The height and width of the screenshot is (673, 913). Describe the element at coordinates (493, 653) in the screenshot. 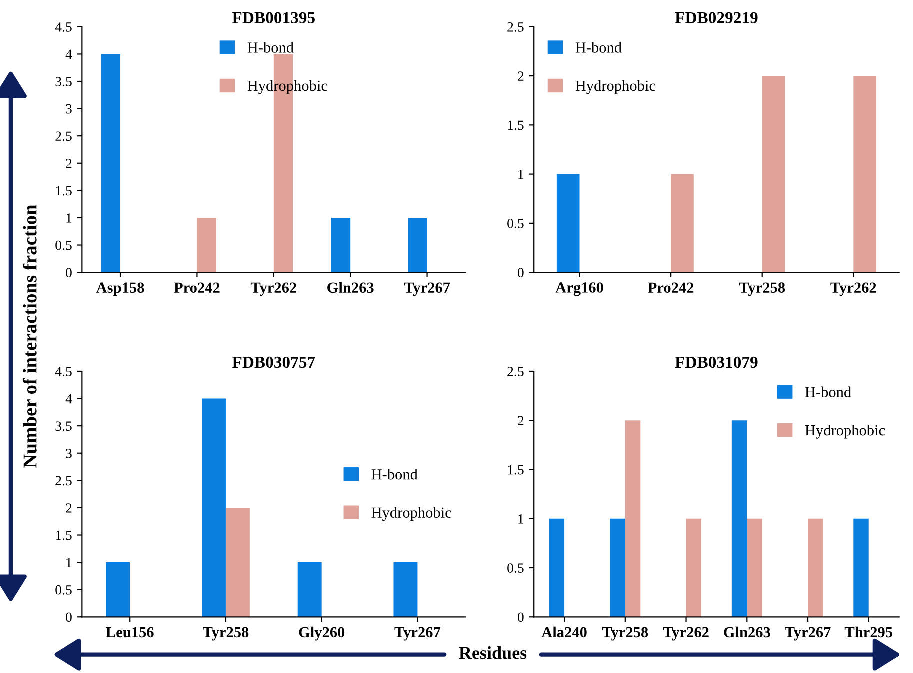

I see `x-axis-title: Residues` at that location.